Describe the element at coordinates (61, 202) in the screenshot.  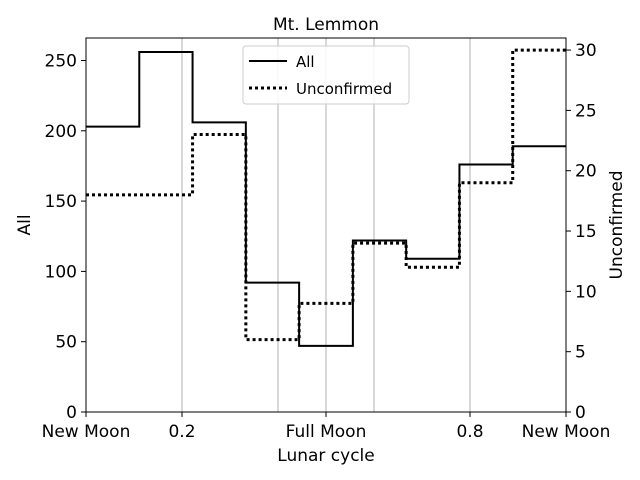
I see `y-left-tick-label: 150` at that location.